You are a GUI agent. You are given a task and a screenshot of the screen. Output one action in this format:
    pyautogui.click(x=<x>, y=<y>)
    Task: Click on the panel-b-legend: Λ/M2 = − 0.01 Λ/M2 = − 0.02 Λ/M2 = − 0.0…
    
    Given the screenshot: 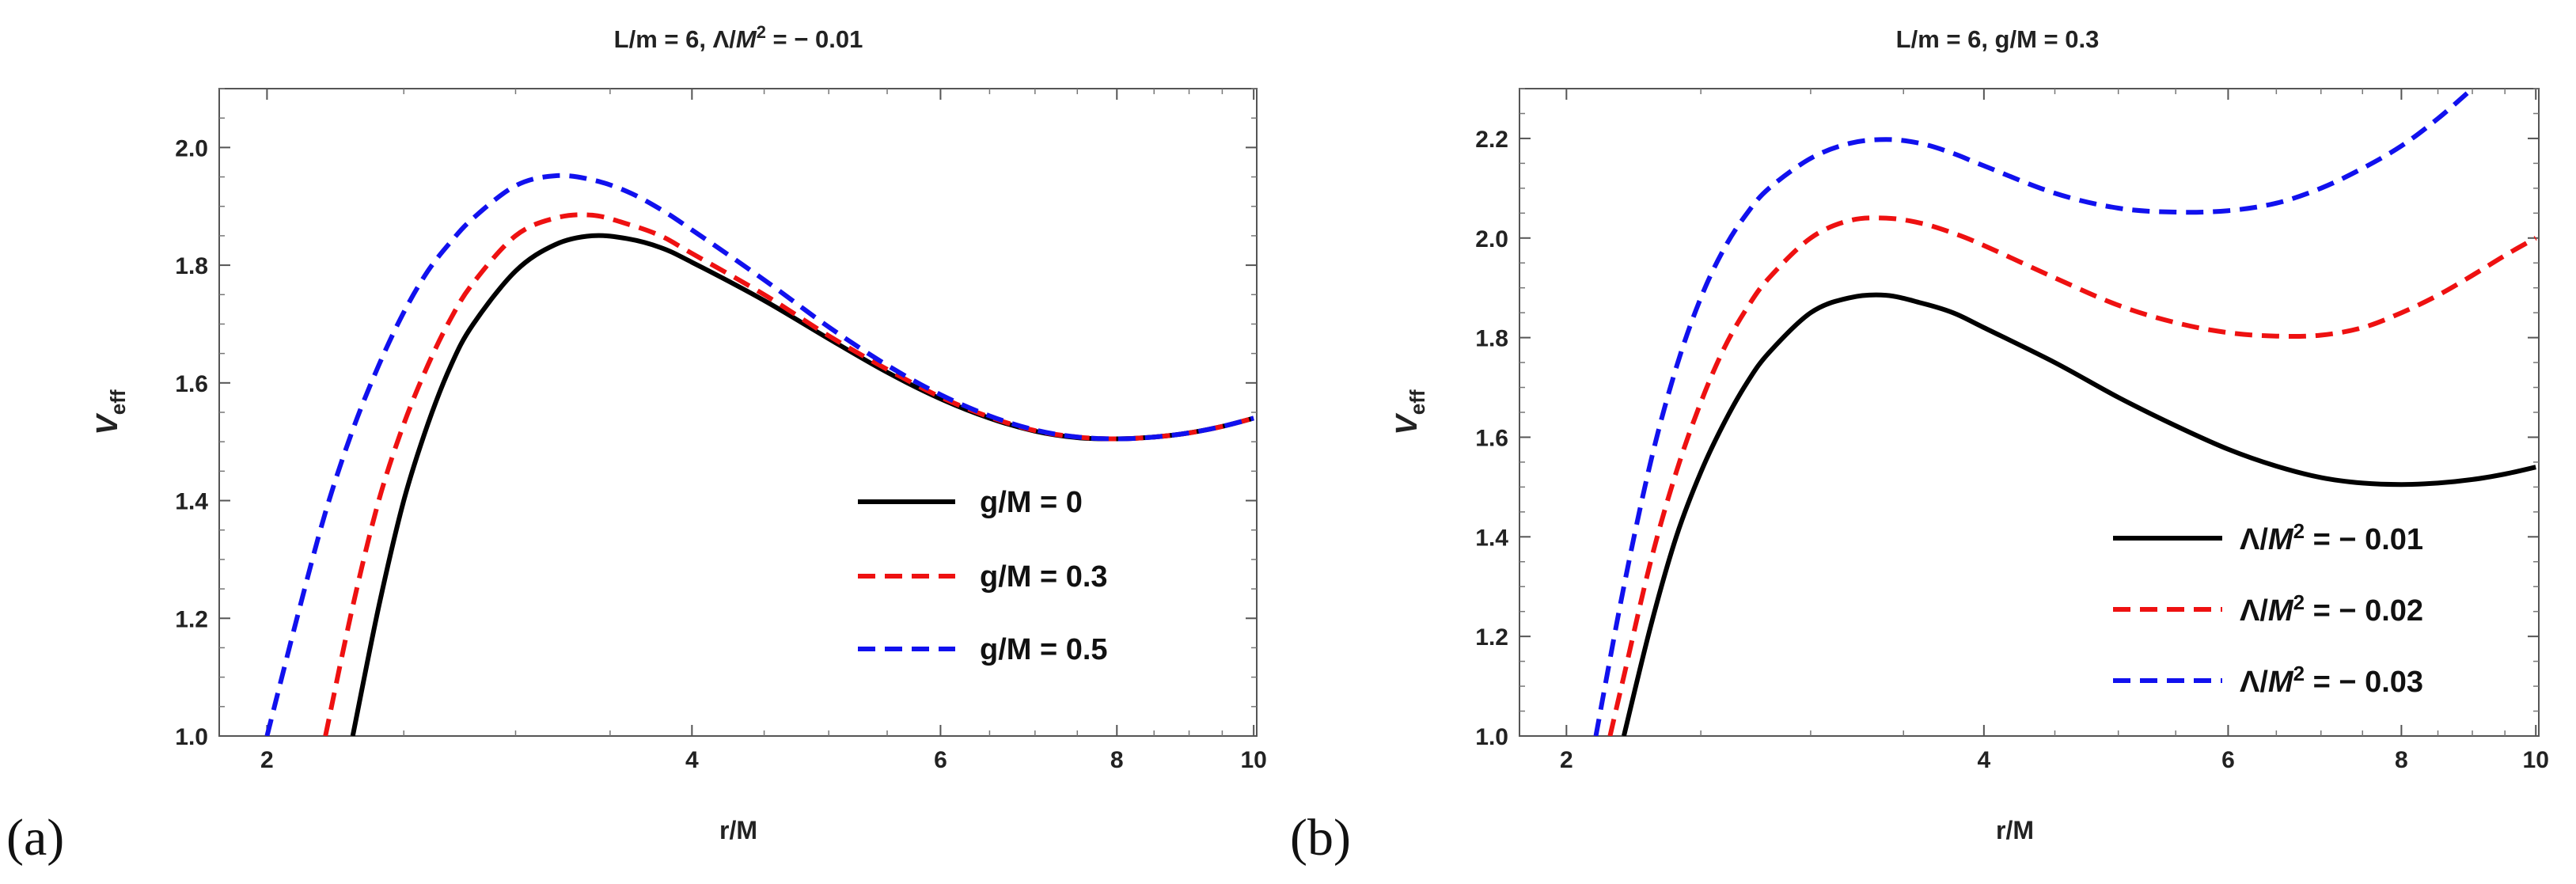 What is the action you would take?
    pyautogui.click(x=2268, y=609)
    